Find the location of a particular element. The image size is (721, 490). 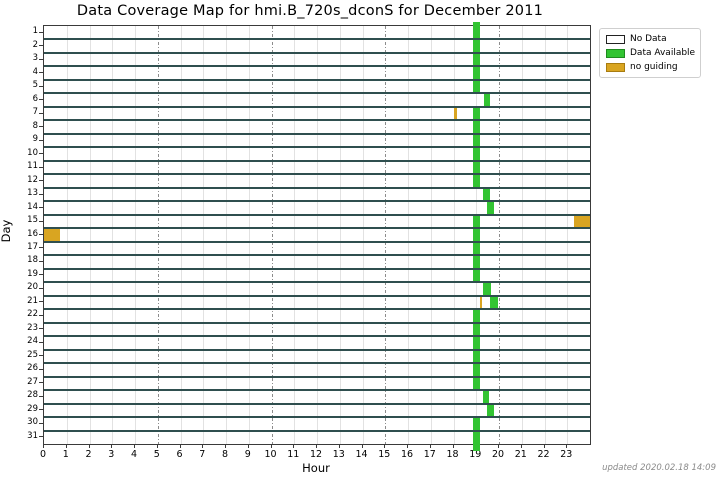

y-tick-label: 6 is located at coordinates (35, 98).